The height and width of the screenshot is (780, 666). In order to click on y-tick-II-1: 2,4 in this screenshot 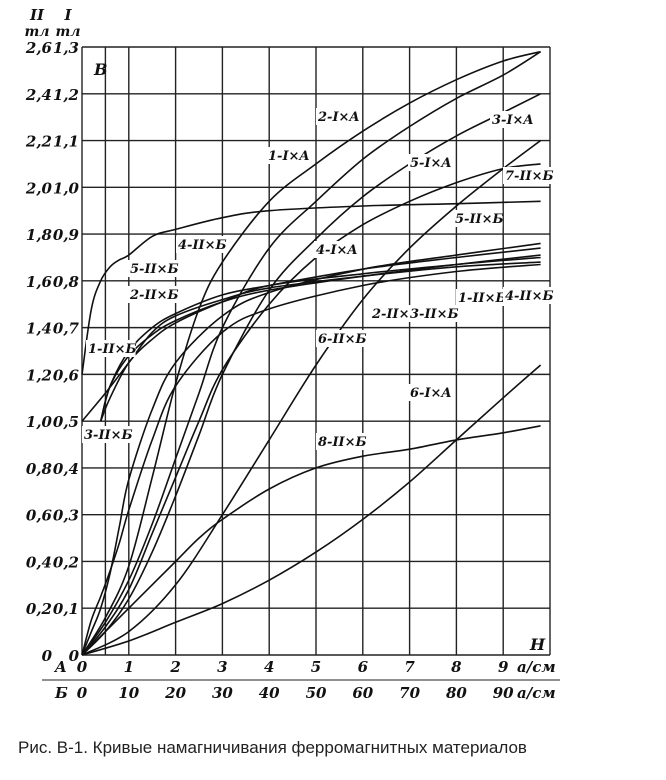, I will do `click(38, 95)`.